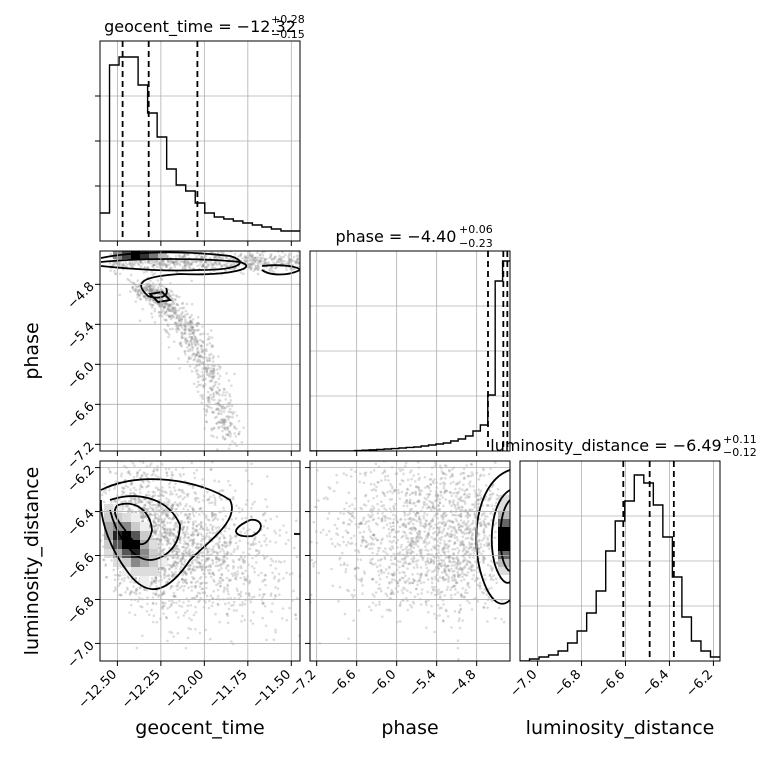  I want to click on histogram-geocent_time, so click(200, 144).